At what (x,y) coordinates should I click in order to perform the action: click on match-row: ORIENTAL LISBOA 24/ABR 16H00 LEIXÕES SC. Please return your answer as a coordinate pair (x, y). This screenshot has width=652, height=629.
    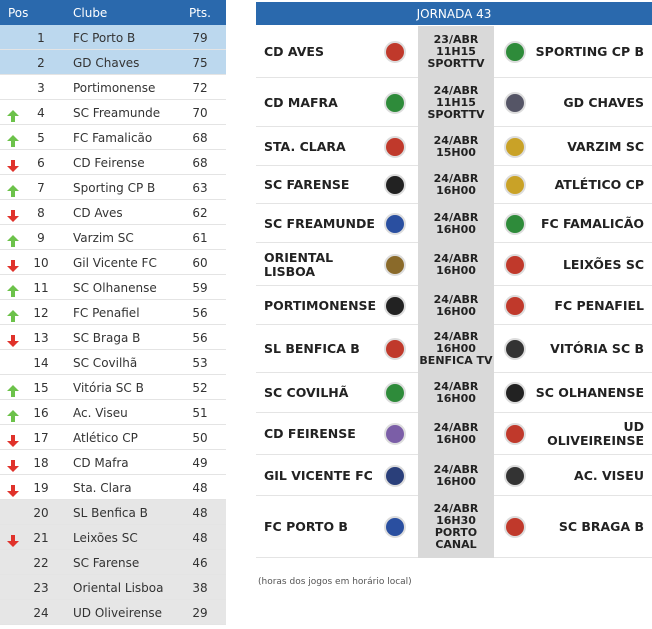
    Looking at the image, I should click on (454, 264).